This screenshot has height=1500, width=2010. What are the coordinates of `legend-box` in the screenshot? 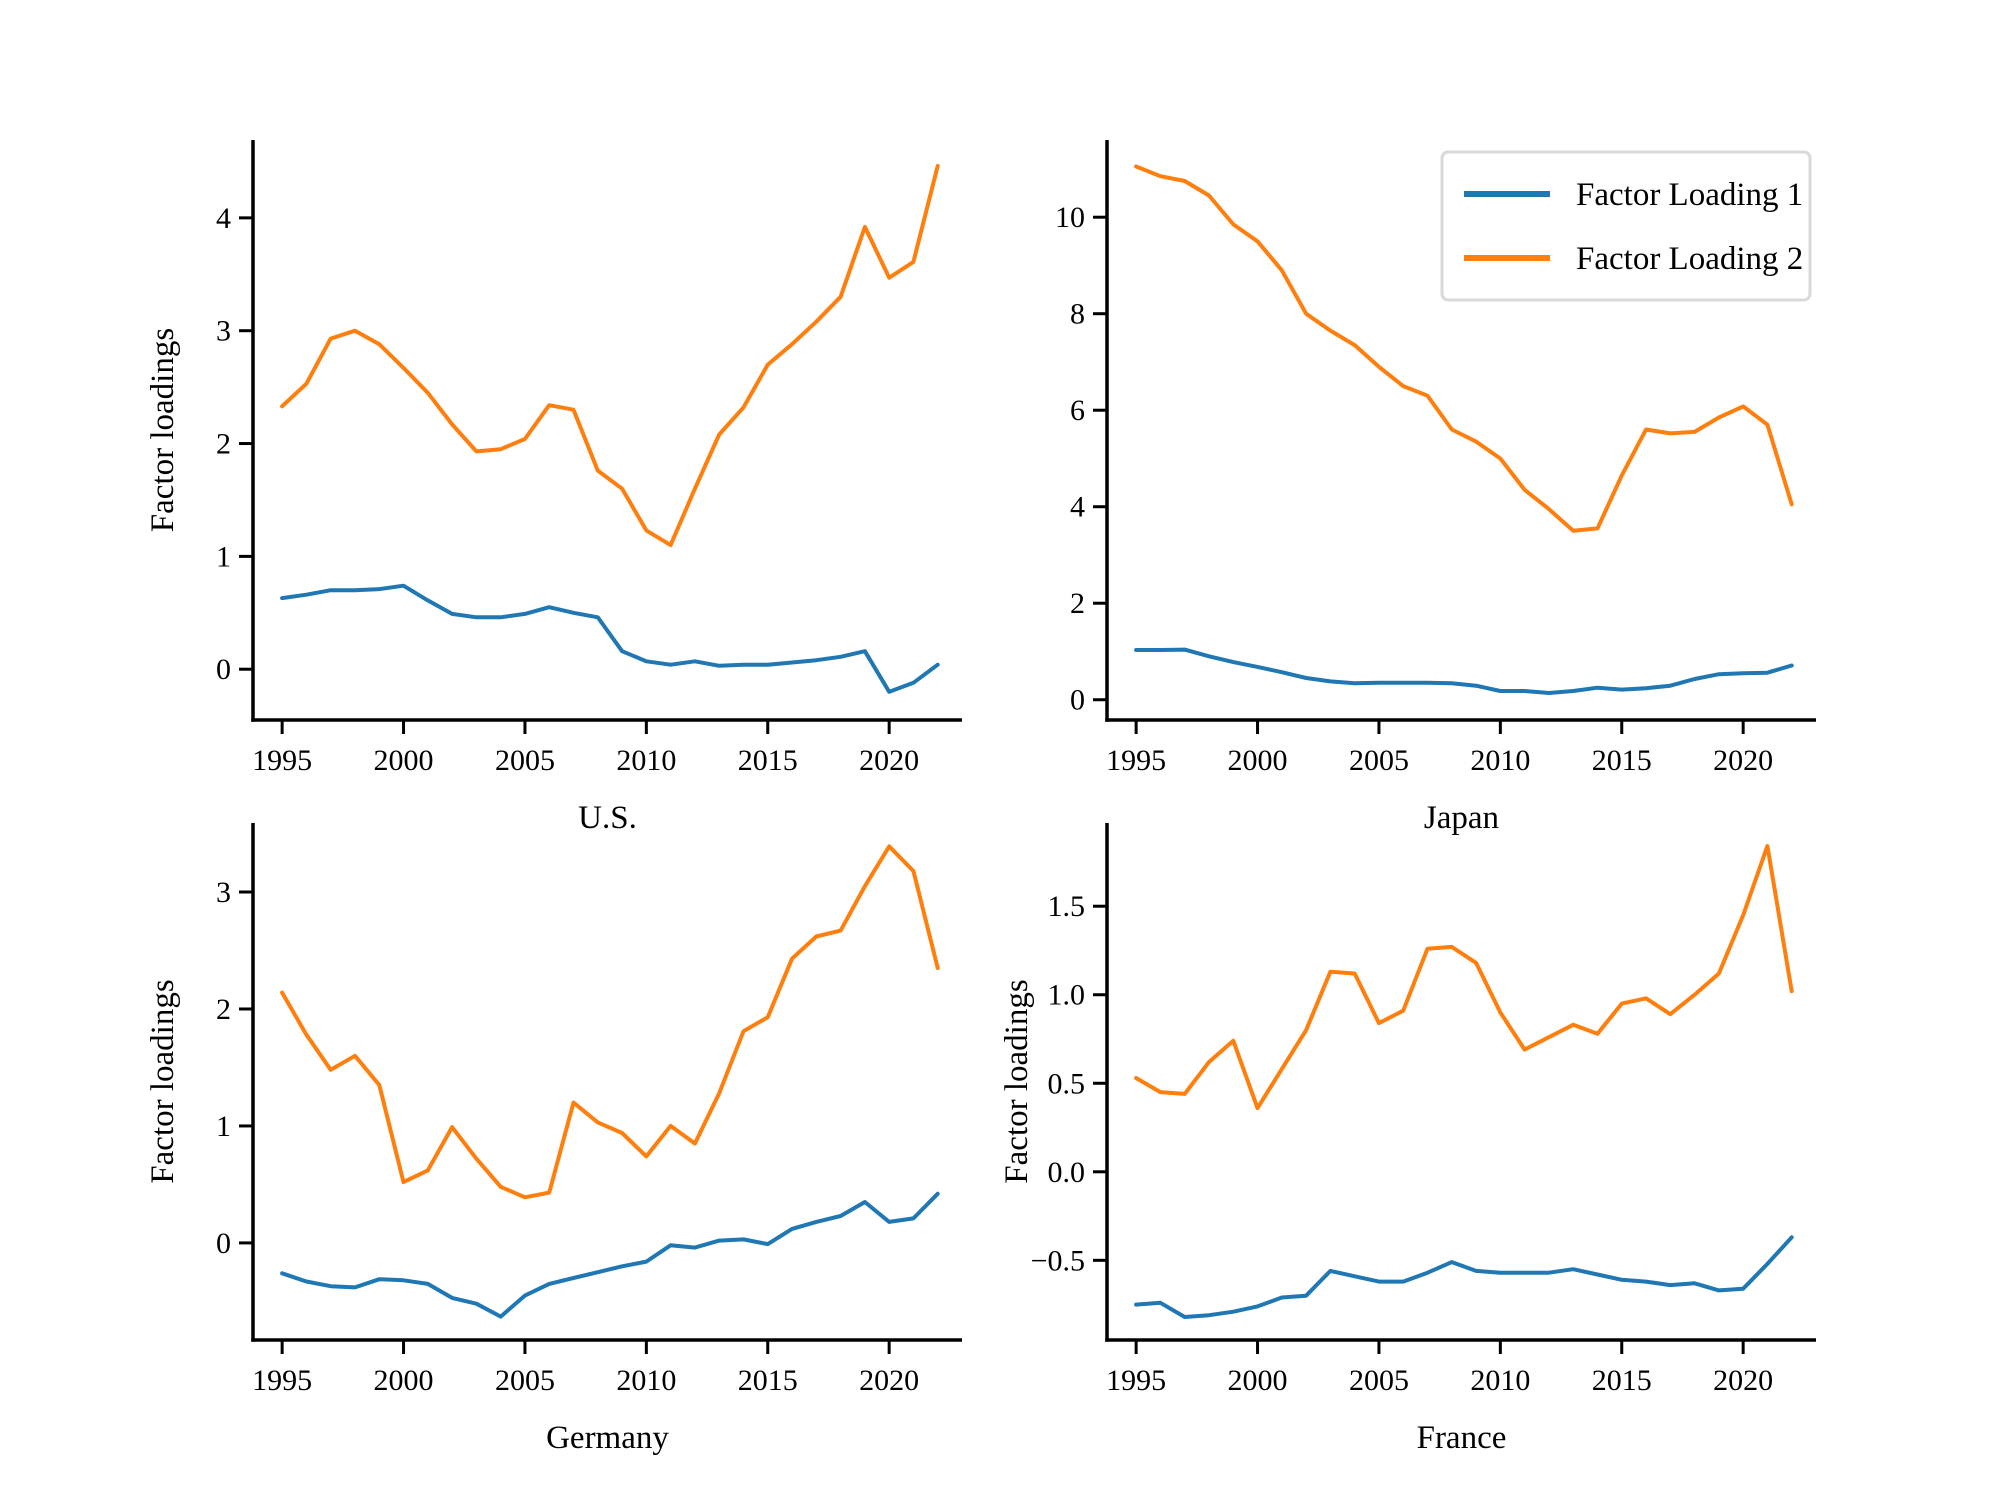 It's located at (1626, 226).